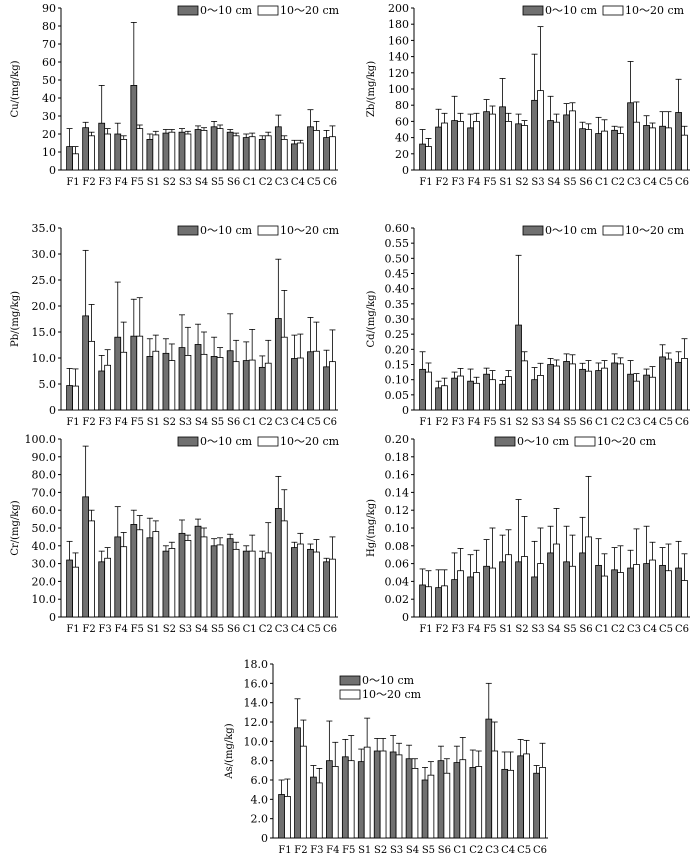  What do you see at coordinates (49, 80) in the screenshot?
I see `y-tick-label: 50` at bounding box center [49, 80].